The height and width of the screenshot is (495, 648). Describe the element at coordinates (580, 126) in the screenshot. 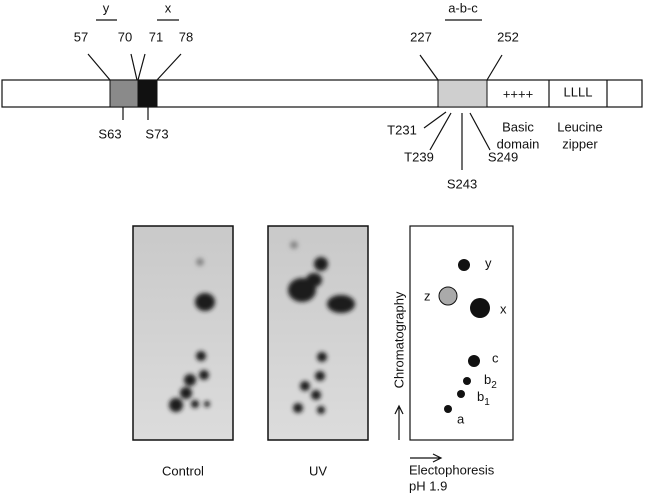

I see `domain-label: Leucine` at that location.